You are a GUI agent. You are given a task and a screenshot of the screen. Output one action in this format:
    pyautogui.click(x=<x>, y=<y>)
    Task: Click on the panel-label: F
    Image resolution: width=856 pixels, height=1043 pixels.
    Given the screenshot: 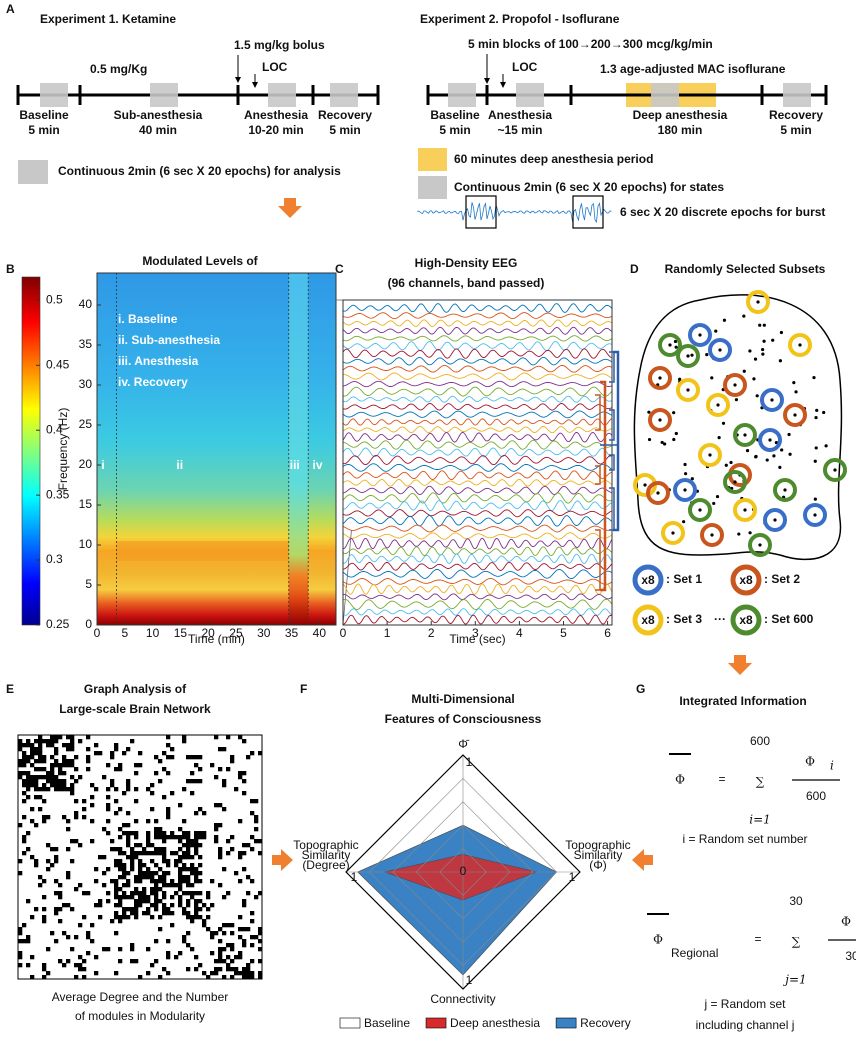 What is the action you would take?
    pyautogui.click(x=303, y=689)
    